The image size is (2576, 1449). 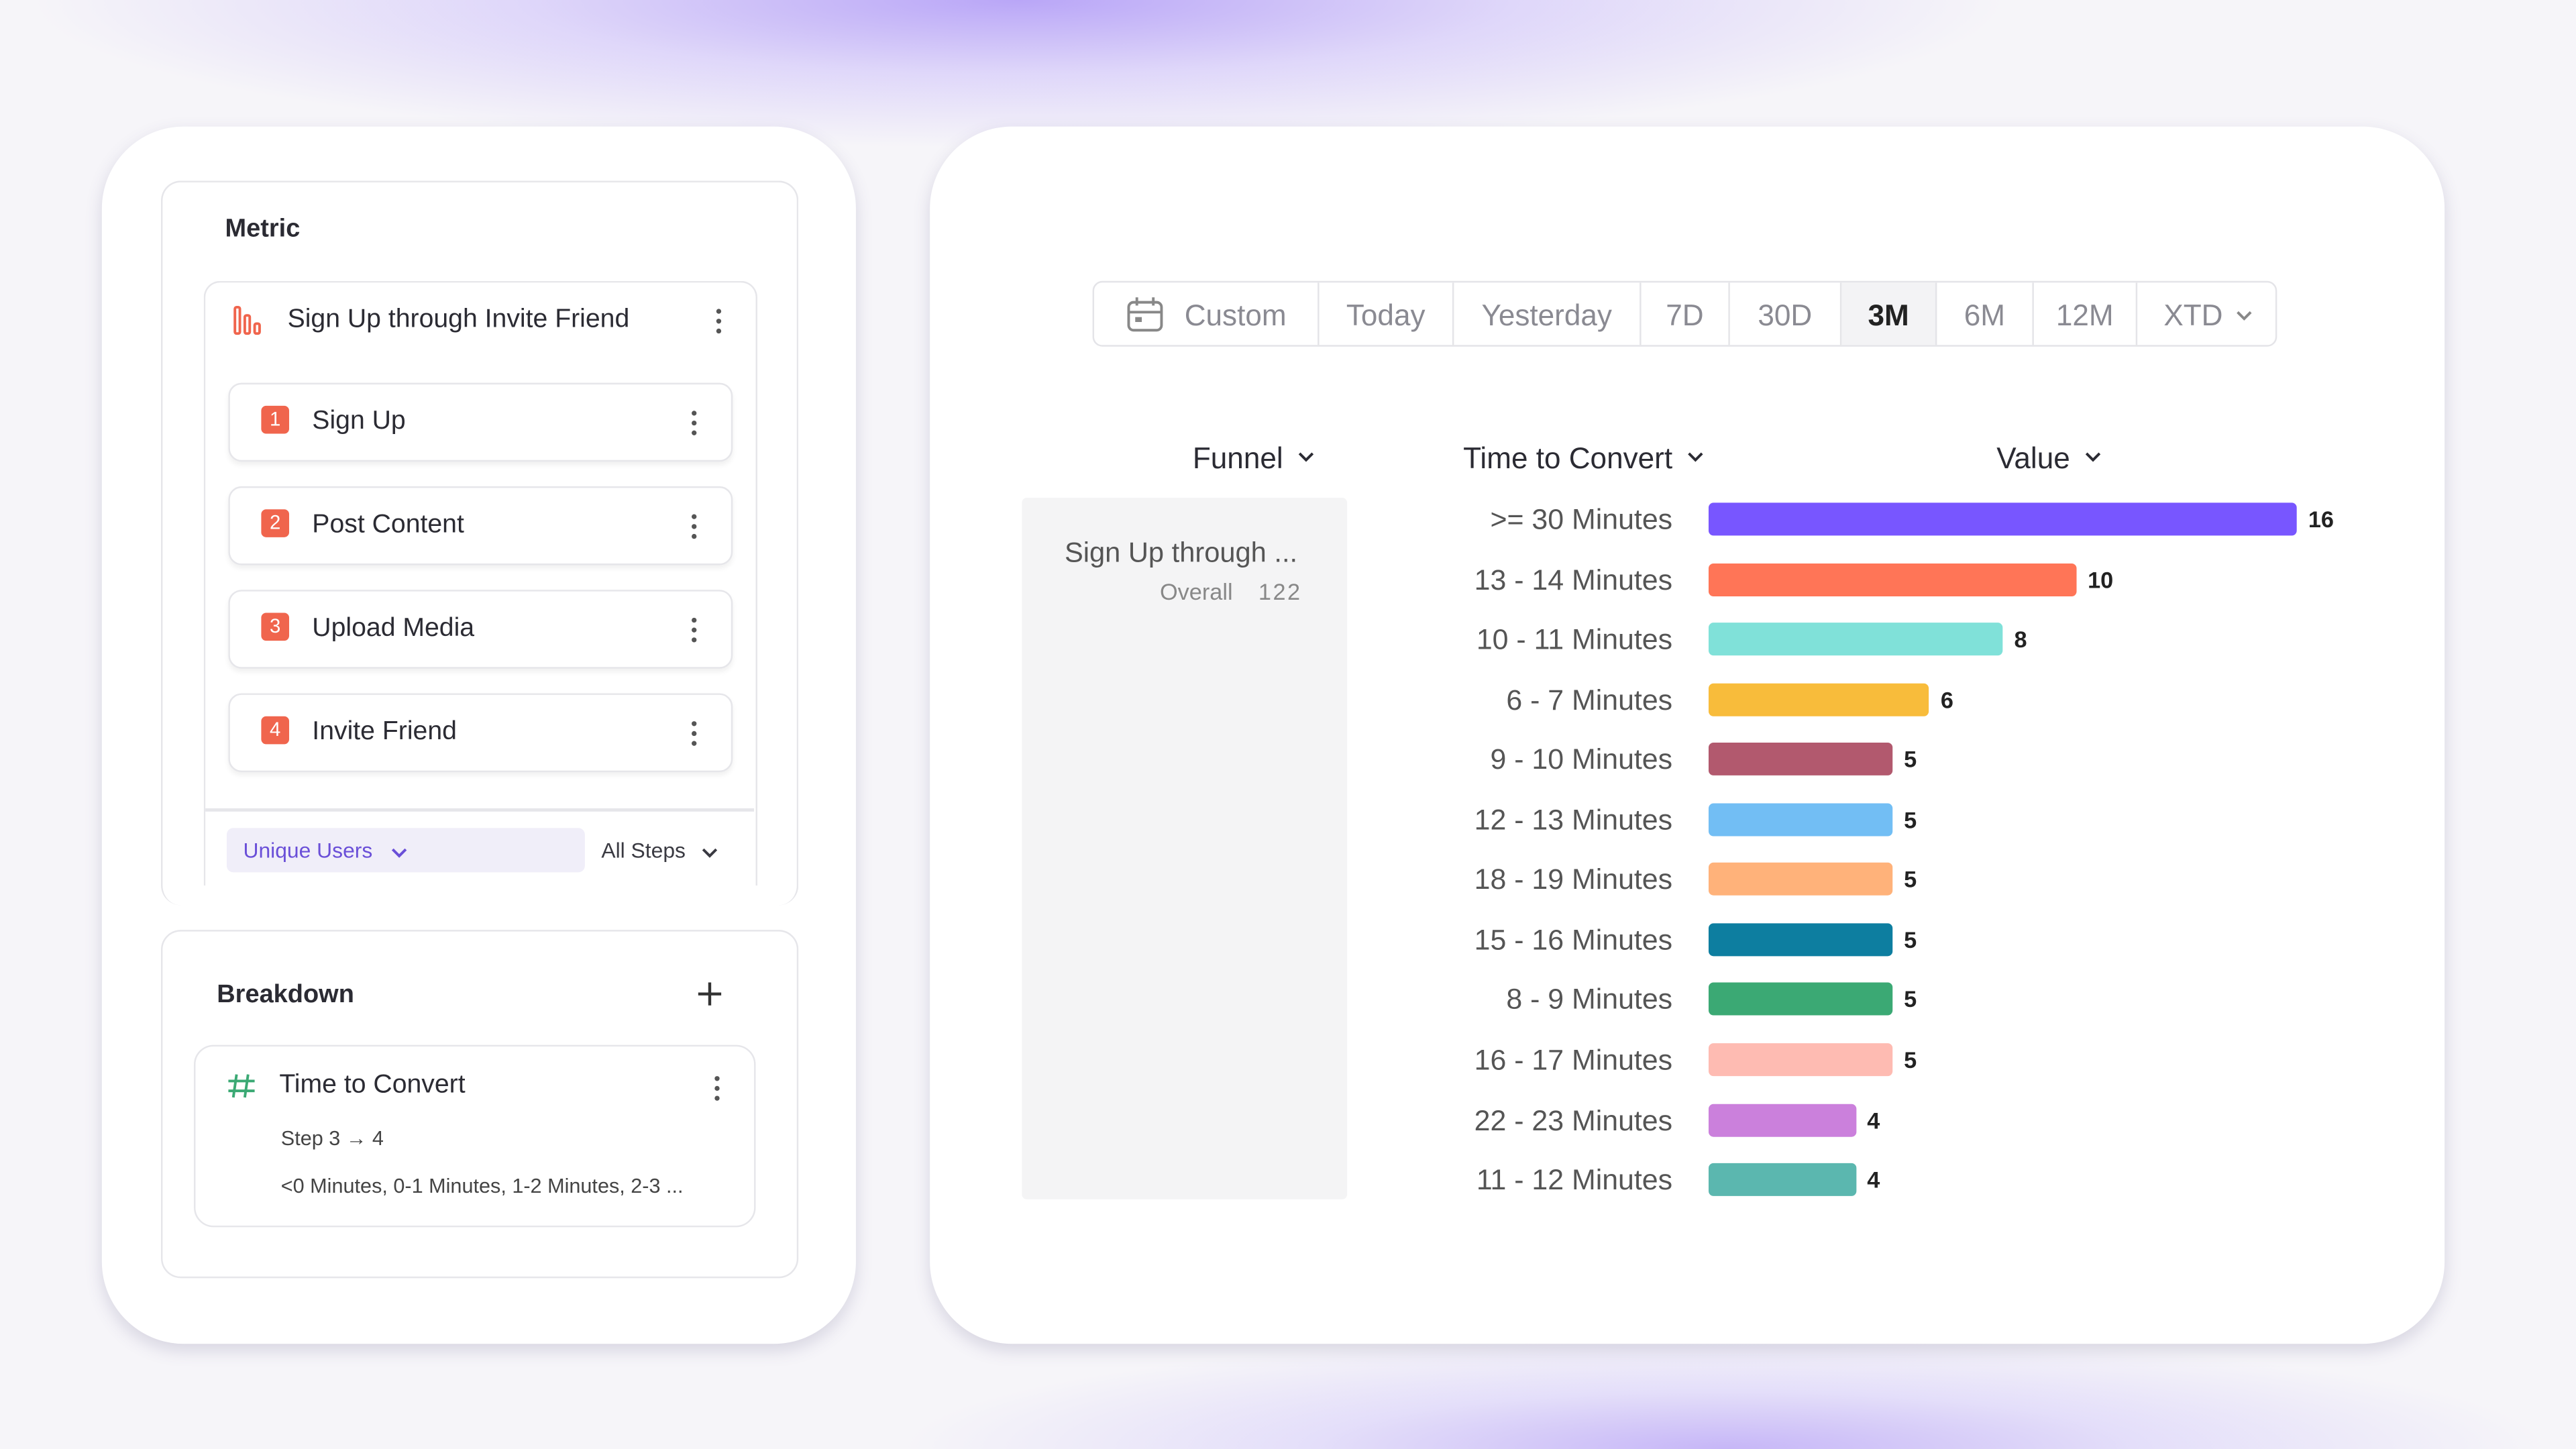 I want to click on date-option-label: 7D, so click(x=1685, y=314).